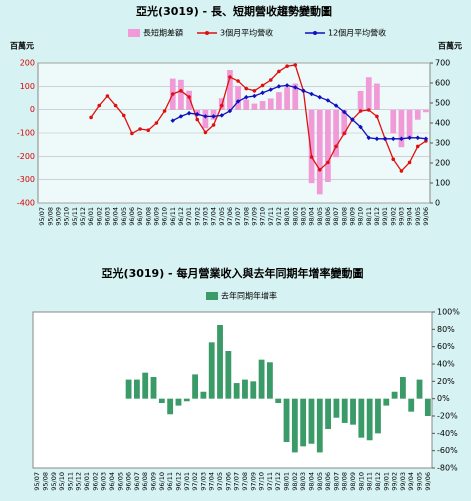 The image size is (471, 501). I want to click on y2-tick-label: 100%, so click(448, 312).